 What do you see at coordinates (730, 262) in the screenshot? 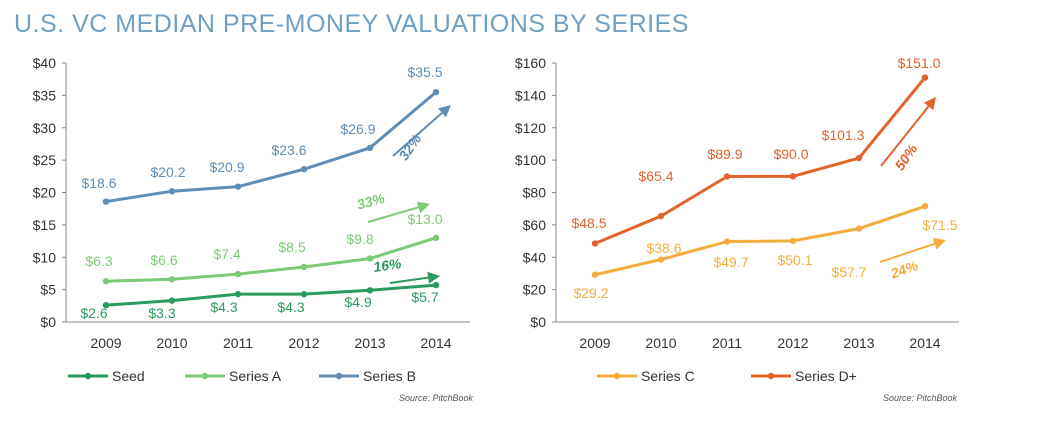
I see `data-label: $49.7` at bounding box center [730, 262].